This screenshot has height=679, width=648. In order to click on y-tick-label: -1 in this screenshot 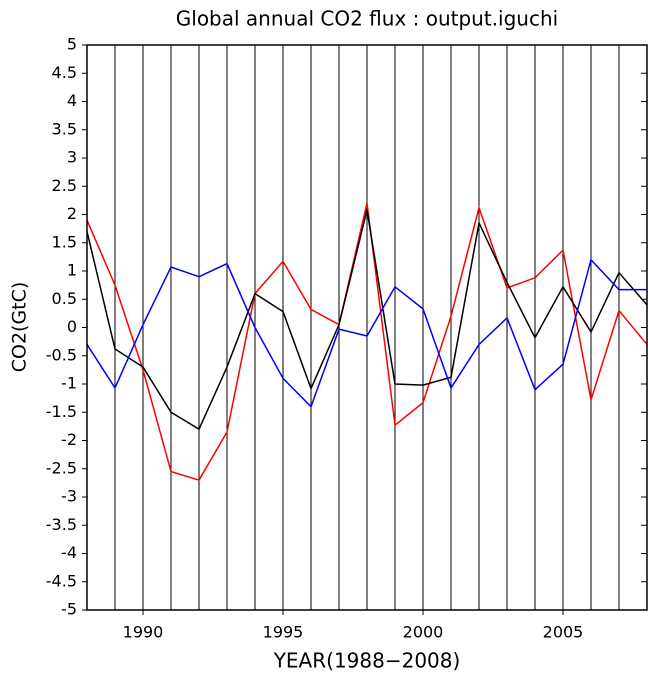, I will do `click(69, 383)`.